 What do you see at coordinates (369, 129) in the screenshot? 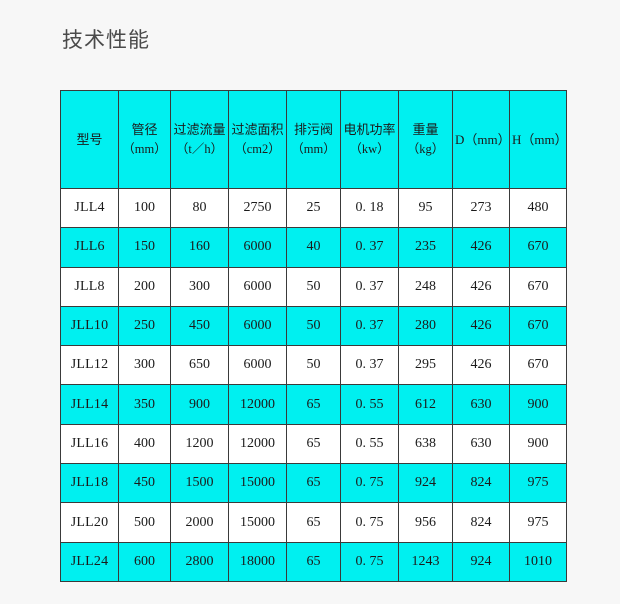
I see `column-header-label: 电机功率` at bounding box center [369, 129].